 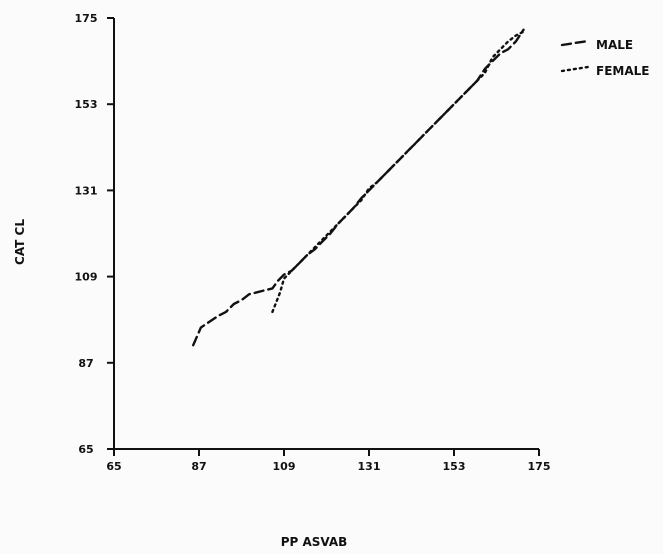 What do you see at coordinates (575, 43) in the screenshot?
I see `legend-swatch-male` at bounding box center [575, 43].